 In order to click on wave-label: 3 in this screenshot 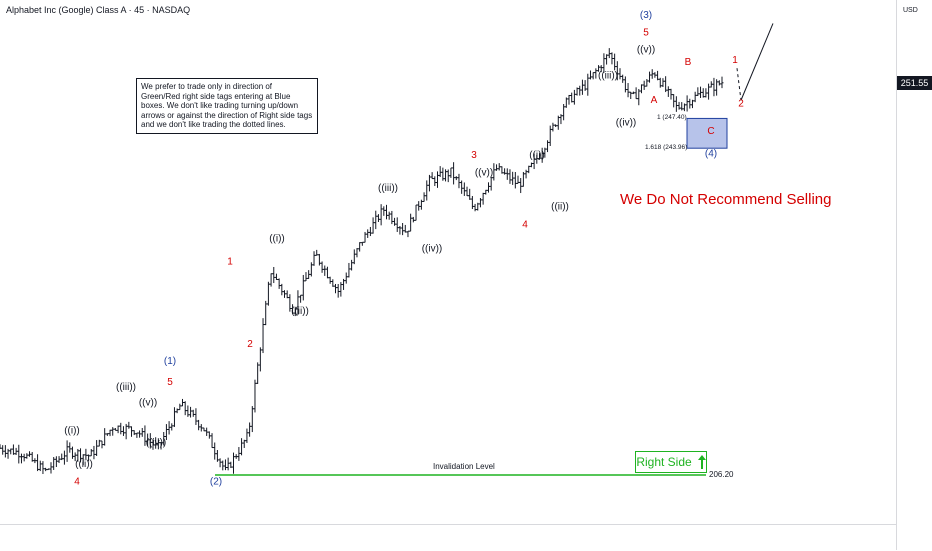, I will do `click(474, 155)`.